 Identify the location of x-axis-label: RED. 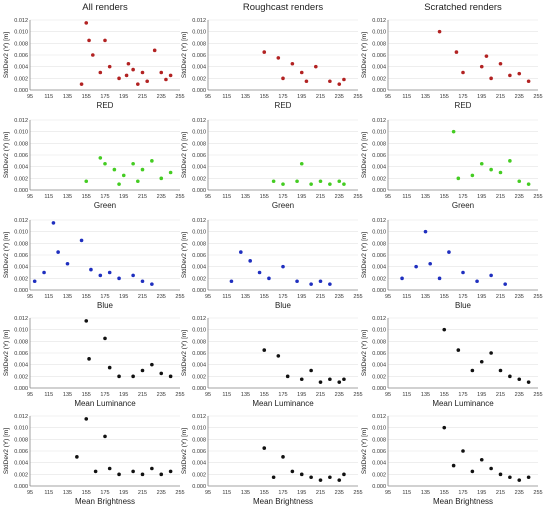
(283, 105).